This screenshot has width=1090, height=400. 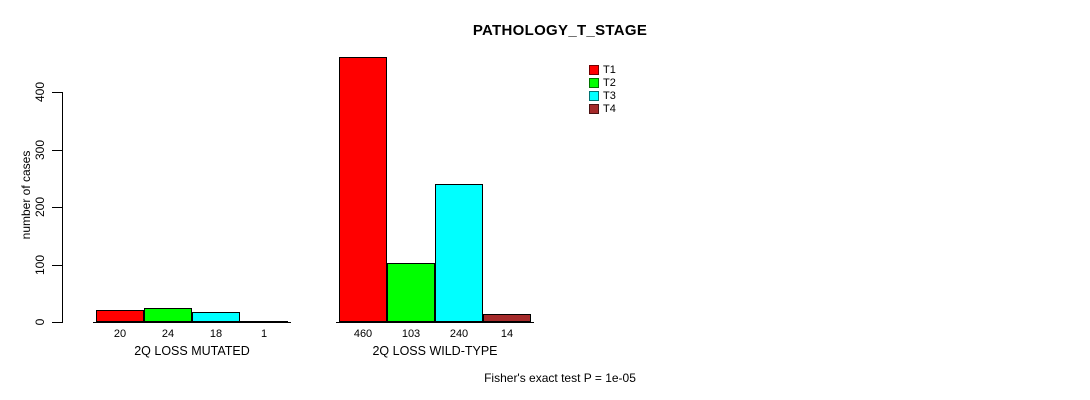 I want to click on legend-label: T4, so click(x=609, y=109).